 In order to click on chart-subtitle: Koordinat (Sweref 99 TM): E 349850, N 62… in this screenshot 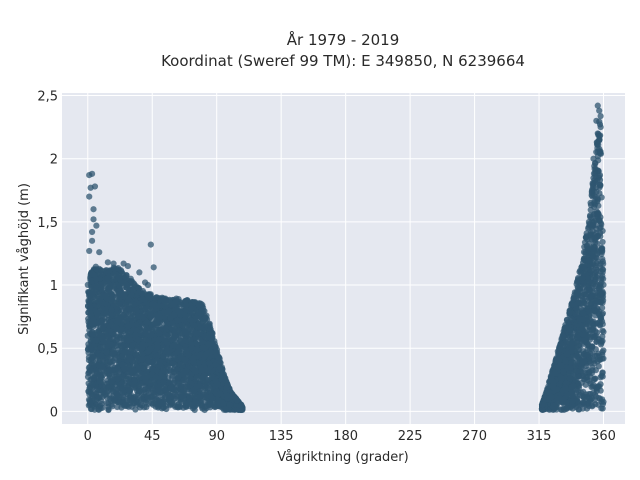, I will do `click(343, 61)`.